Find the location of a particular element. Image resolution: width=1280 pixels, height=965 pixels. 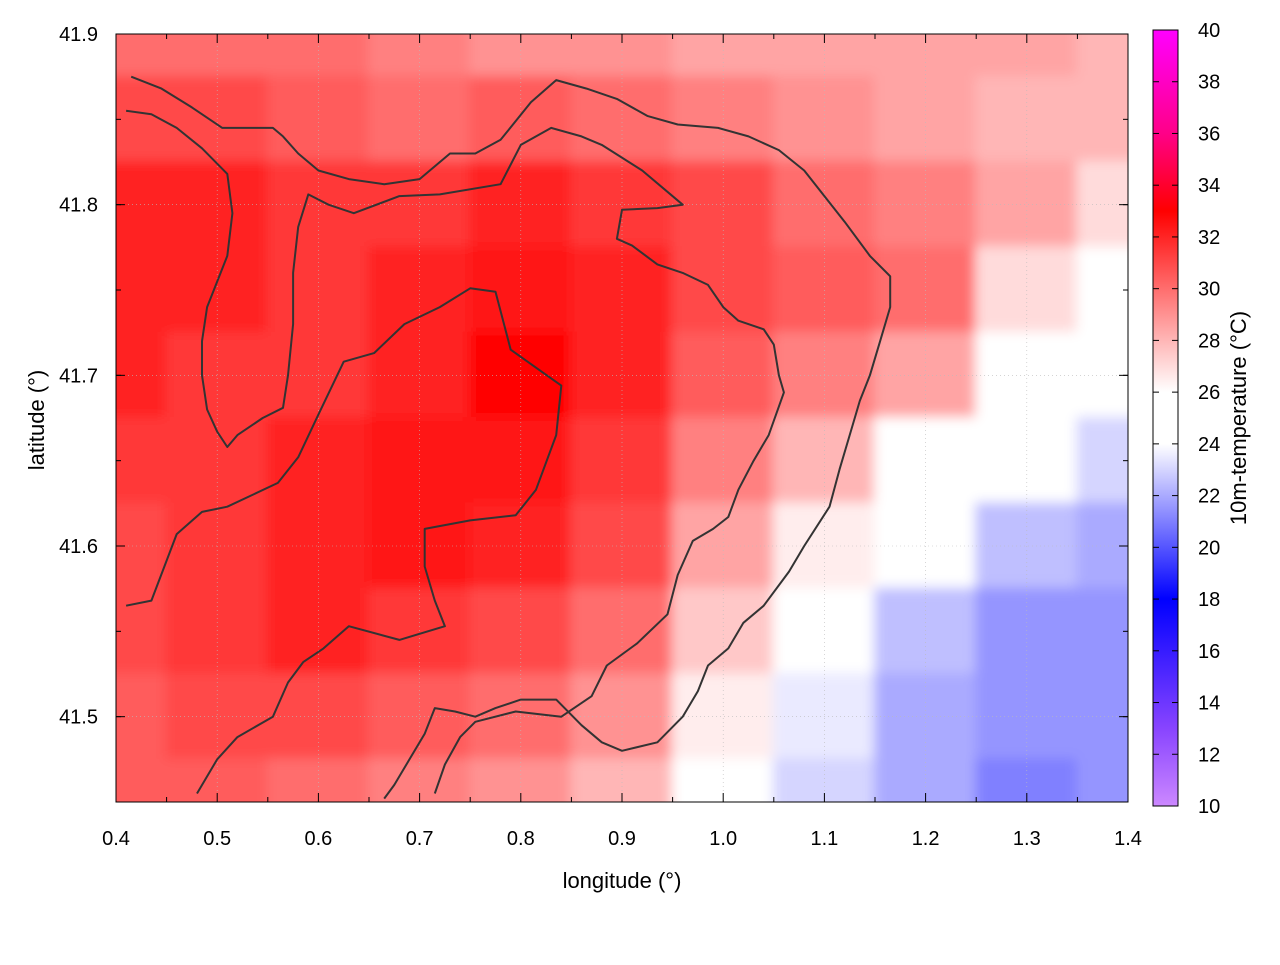

colorbar-label: 10m-temperature (°C) is located at coordinates (1238, 418).